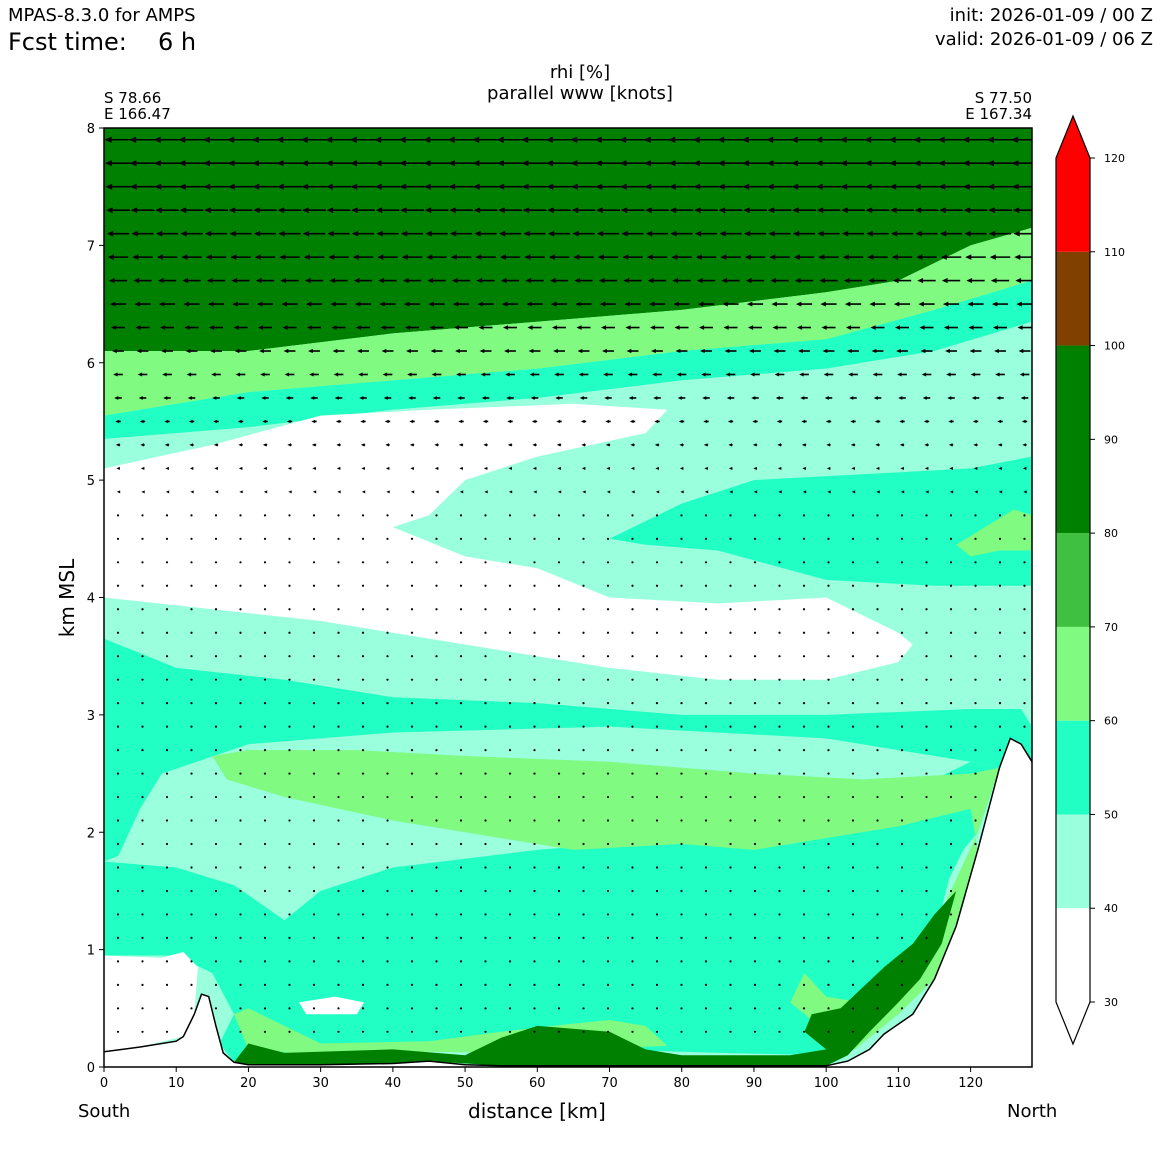 The image size is (1160, 1160). What do you see at coordinates (91, 599) in the screenshot?
I see `y-tick-label-4: 4` at bounding box center [91, 599].